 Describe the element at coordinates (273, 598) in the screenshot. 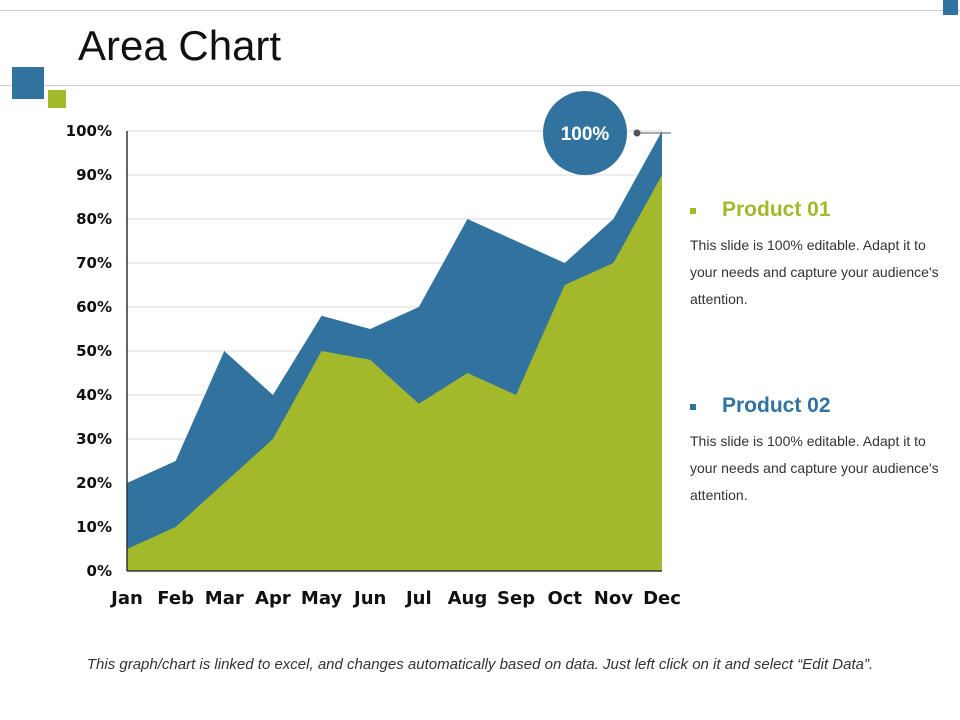

I see `x-tick-label: Apr` at that location.